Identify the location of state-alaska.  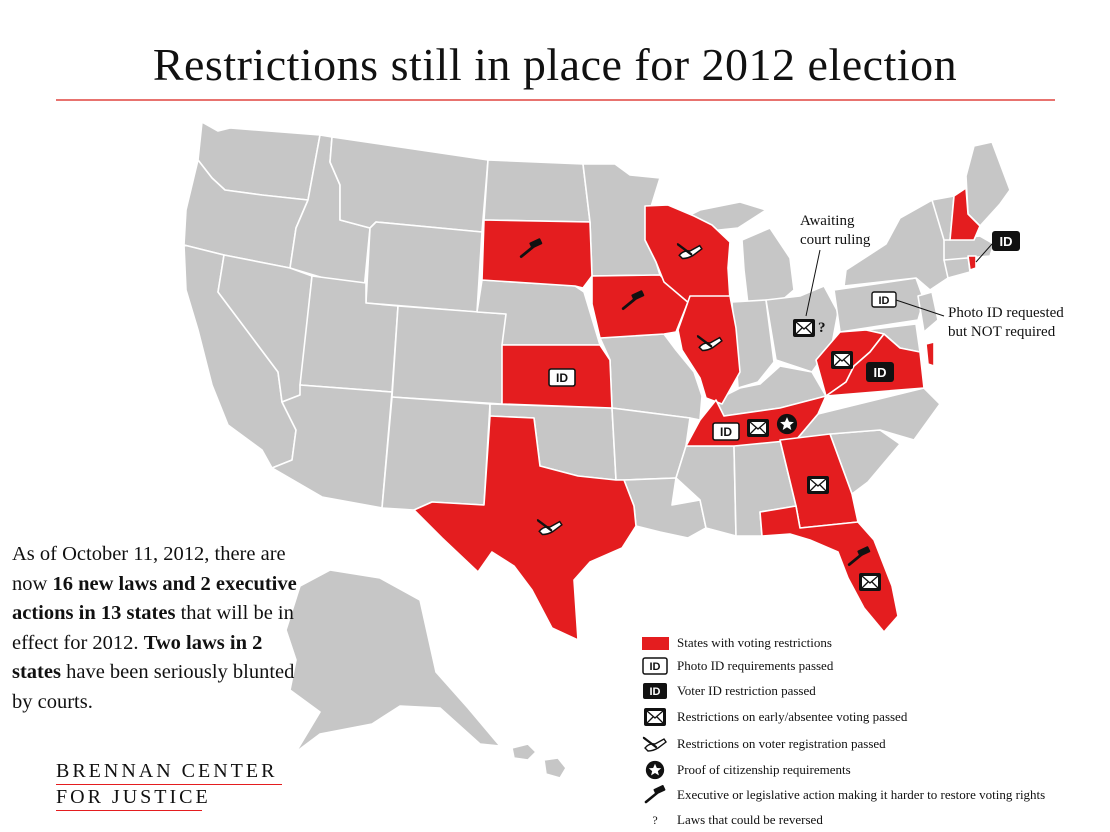
(393, 661).